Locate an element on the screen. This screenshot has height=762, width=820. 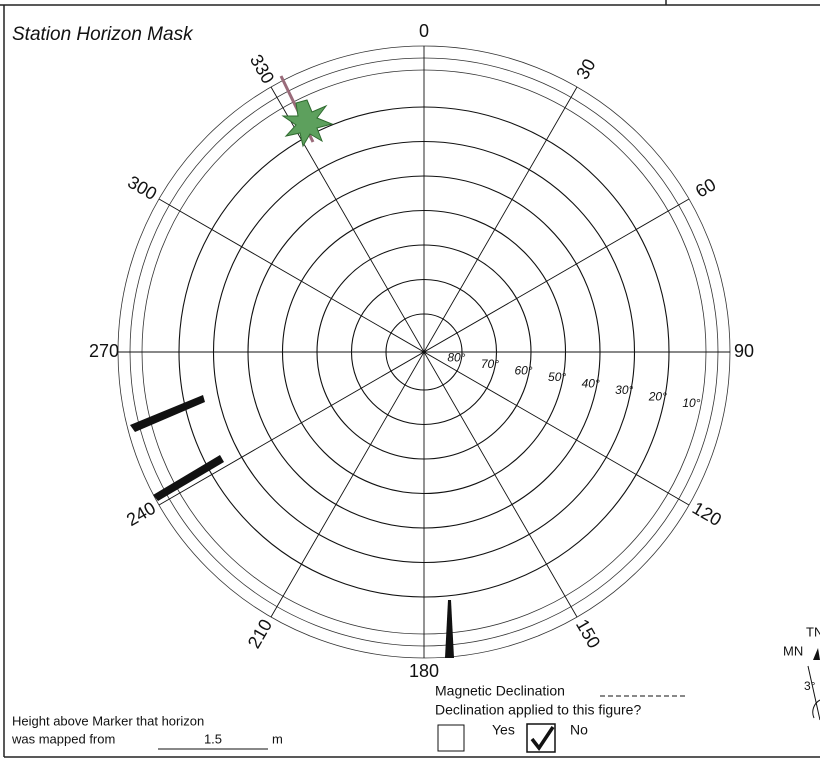
bearing-label: 210 is located at coordinates (260, 634).